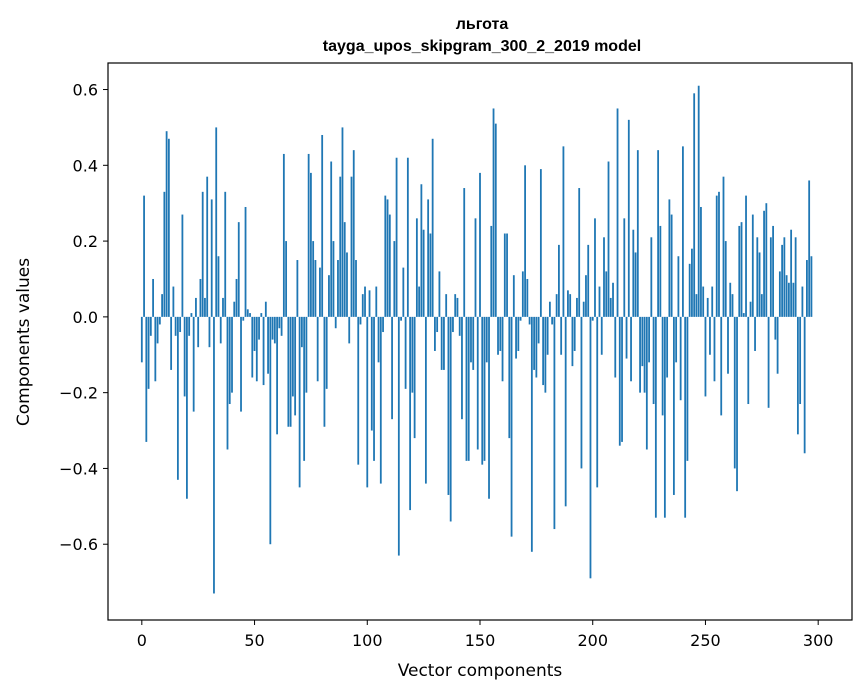  I want to click on y-tick-label: −0.4, so click(78, 468).